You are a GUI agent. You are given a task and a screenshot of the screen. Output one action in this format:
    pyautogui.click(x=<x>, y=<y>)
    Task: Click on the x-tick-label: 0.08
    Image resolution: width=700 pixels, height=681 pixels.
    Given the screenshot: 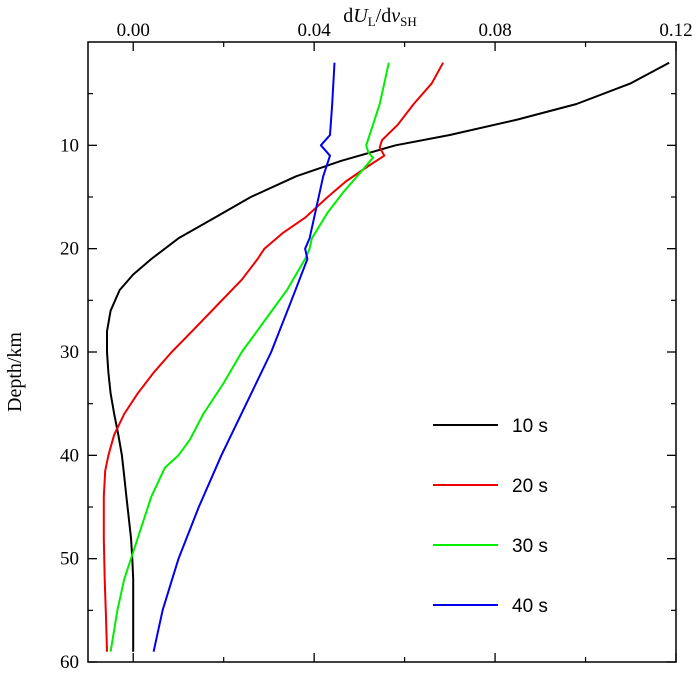 What is the action you would take?
    pyautogui.click(x=494, y=30)
    